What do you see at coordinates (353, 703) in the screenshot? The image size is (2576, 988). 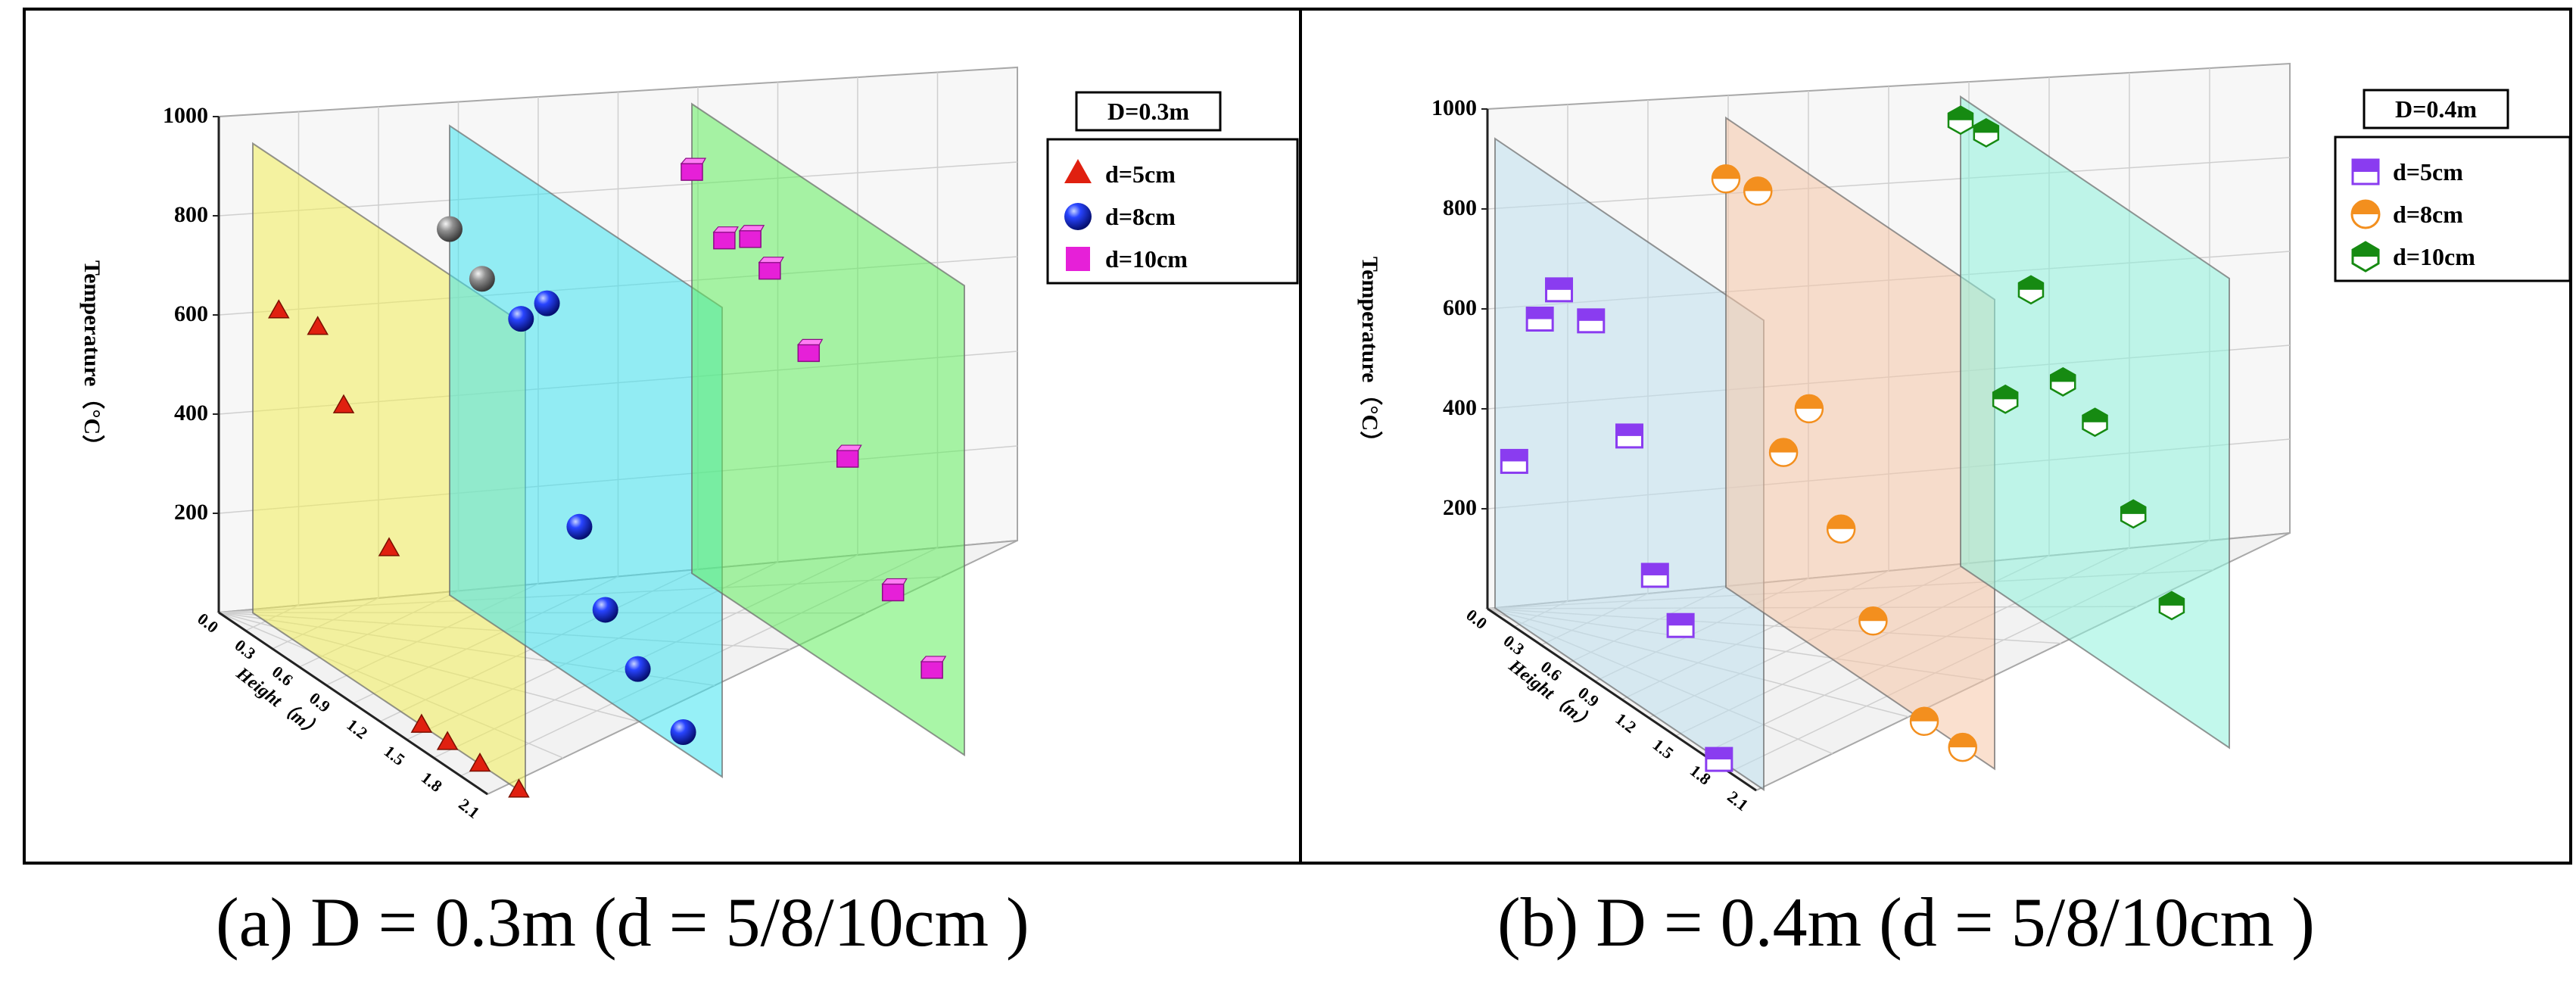 I see `depth-axis-line` at bounding box center [353, 703].